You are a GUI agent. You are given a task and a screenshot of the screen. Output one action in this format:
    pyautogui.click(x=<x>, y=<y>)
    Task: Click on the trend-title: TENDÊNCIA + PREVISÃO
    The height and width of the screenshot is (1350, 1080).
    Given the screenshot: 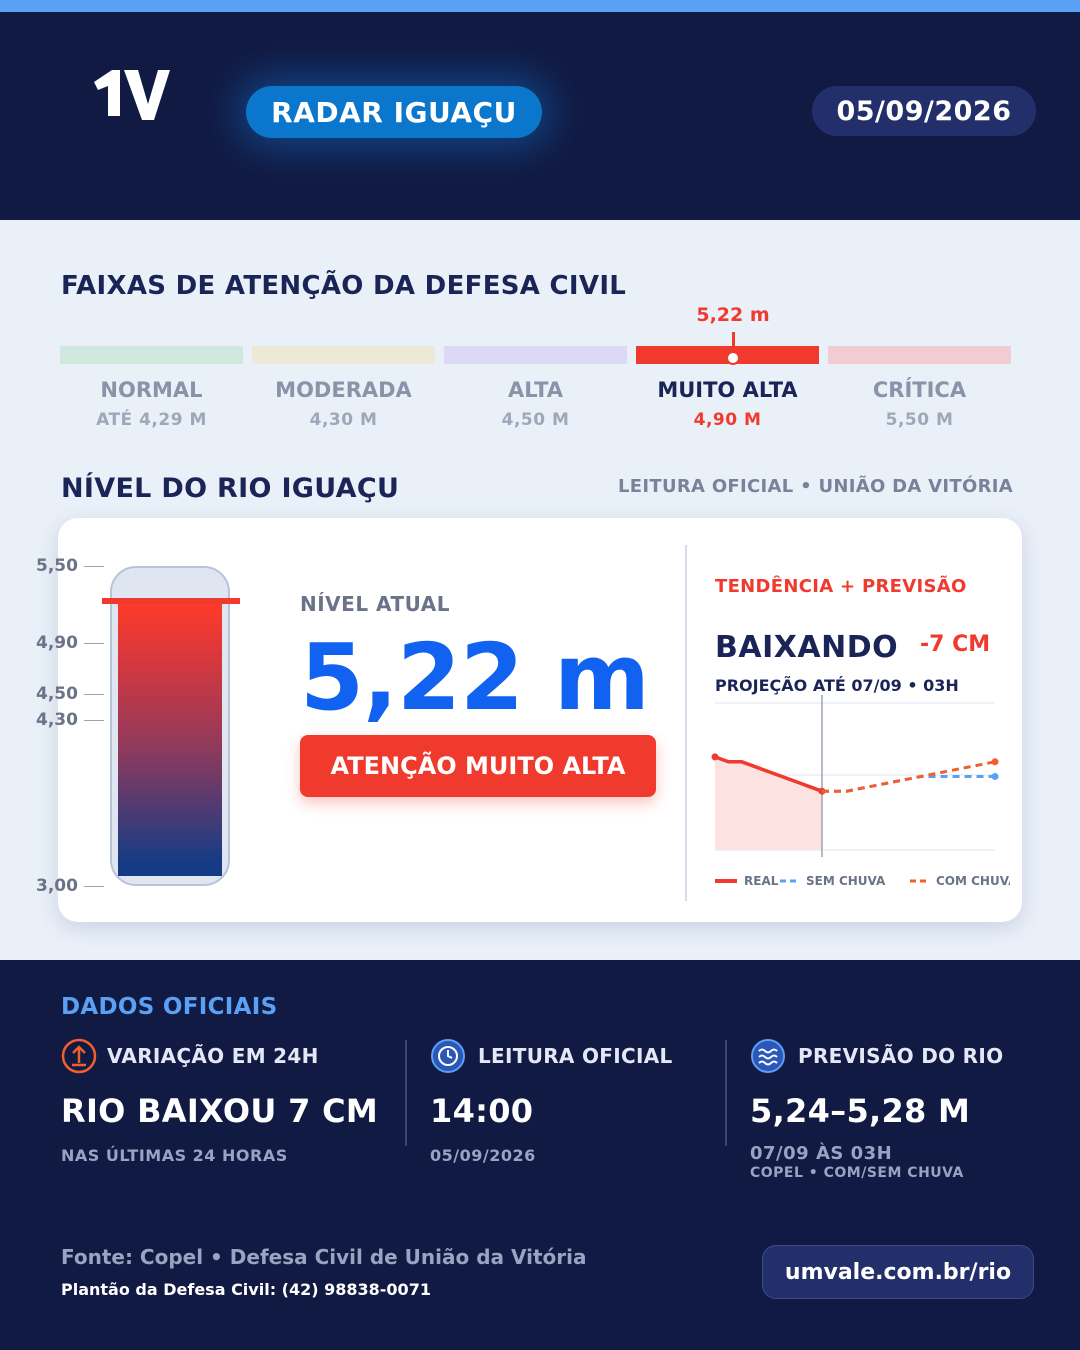 What is the action you would take?
    pyautogui.click(x=841, y=586)
    